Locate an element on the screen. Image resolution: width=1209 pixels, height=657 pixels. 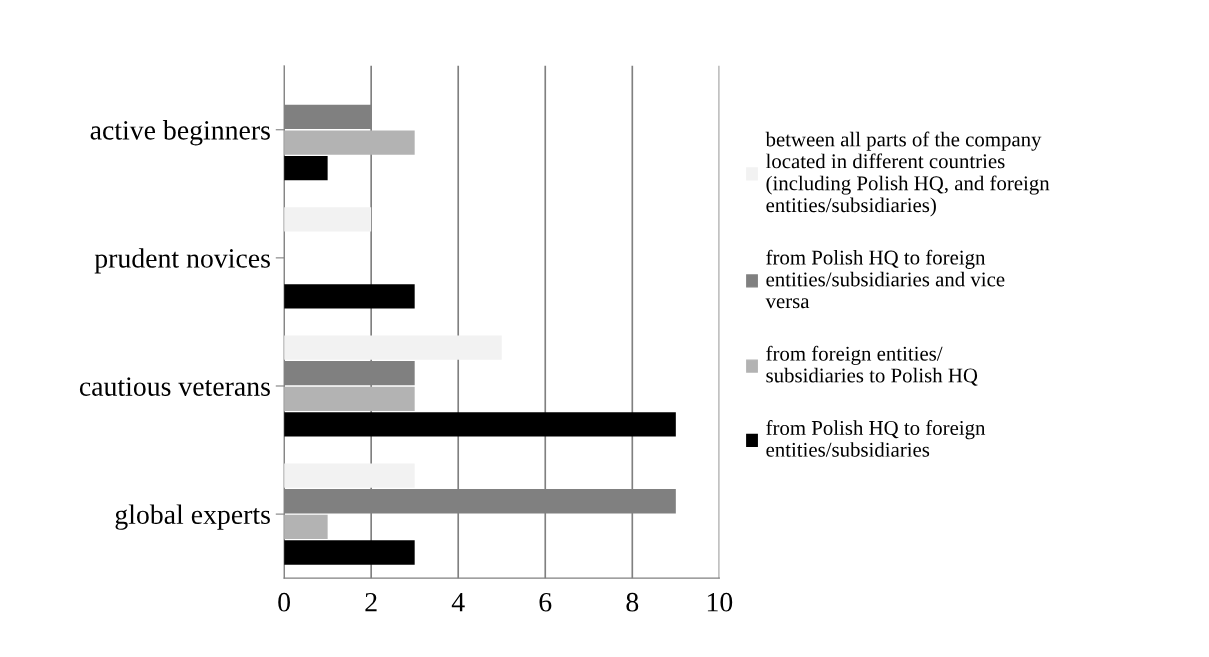
x-tick-label: 0 is located at coordinates (284, 602).